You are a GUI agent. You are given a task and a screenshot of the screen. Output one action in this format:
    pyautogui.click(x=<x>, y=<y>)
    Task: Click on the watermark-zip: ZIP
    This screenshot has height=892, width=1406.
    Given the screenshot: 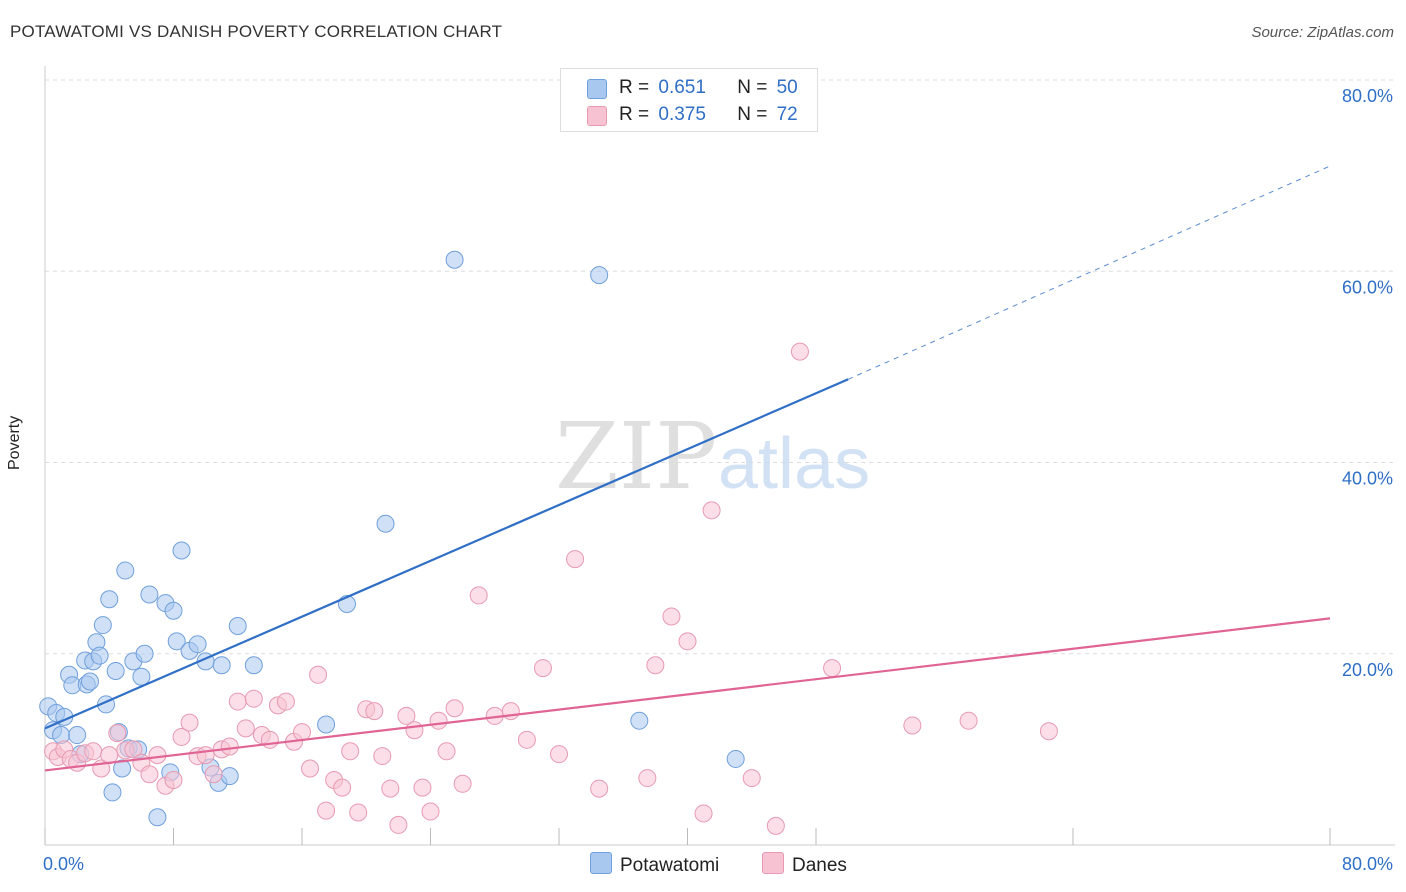 What is the action you would take?
    pyautogui.click(x=636, y=456)
    